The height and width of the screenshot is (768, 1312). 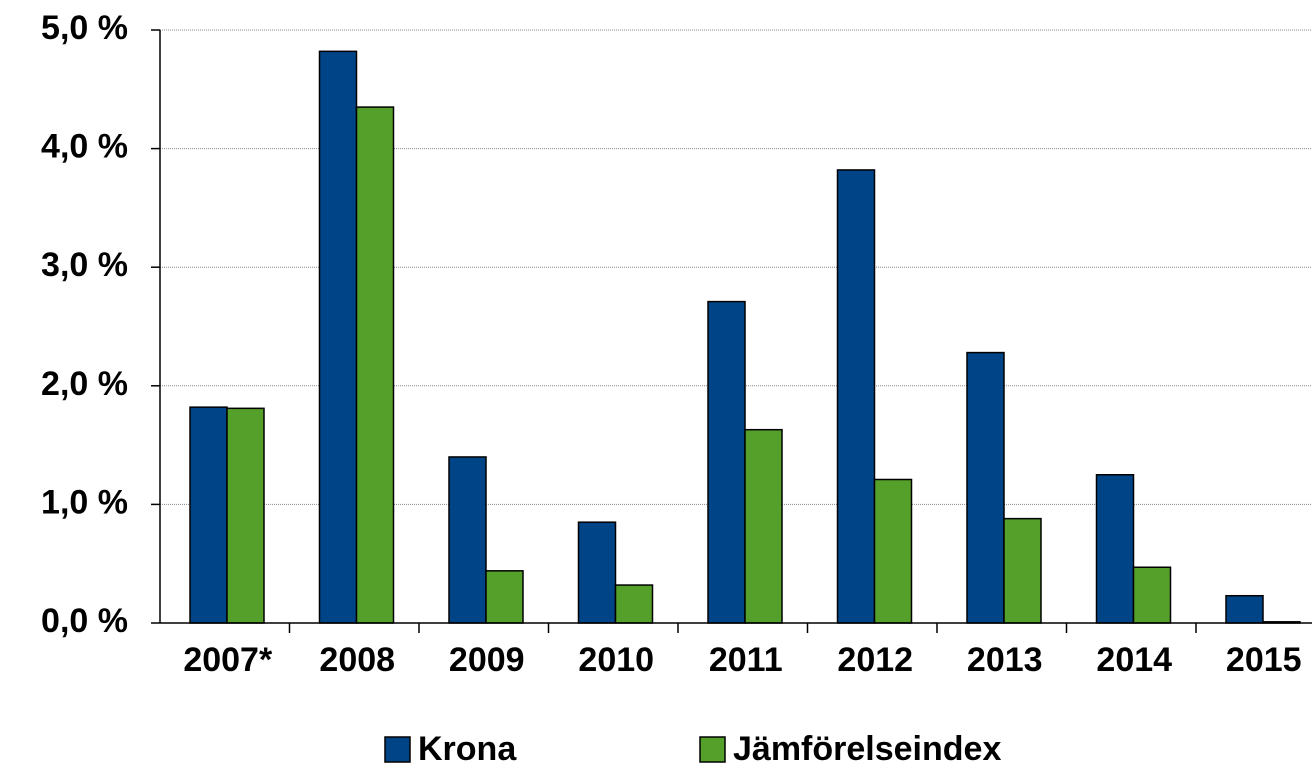 I want to click on y-tick-label: 4,0 %, so click(x=84, y=147).